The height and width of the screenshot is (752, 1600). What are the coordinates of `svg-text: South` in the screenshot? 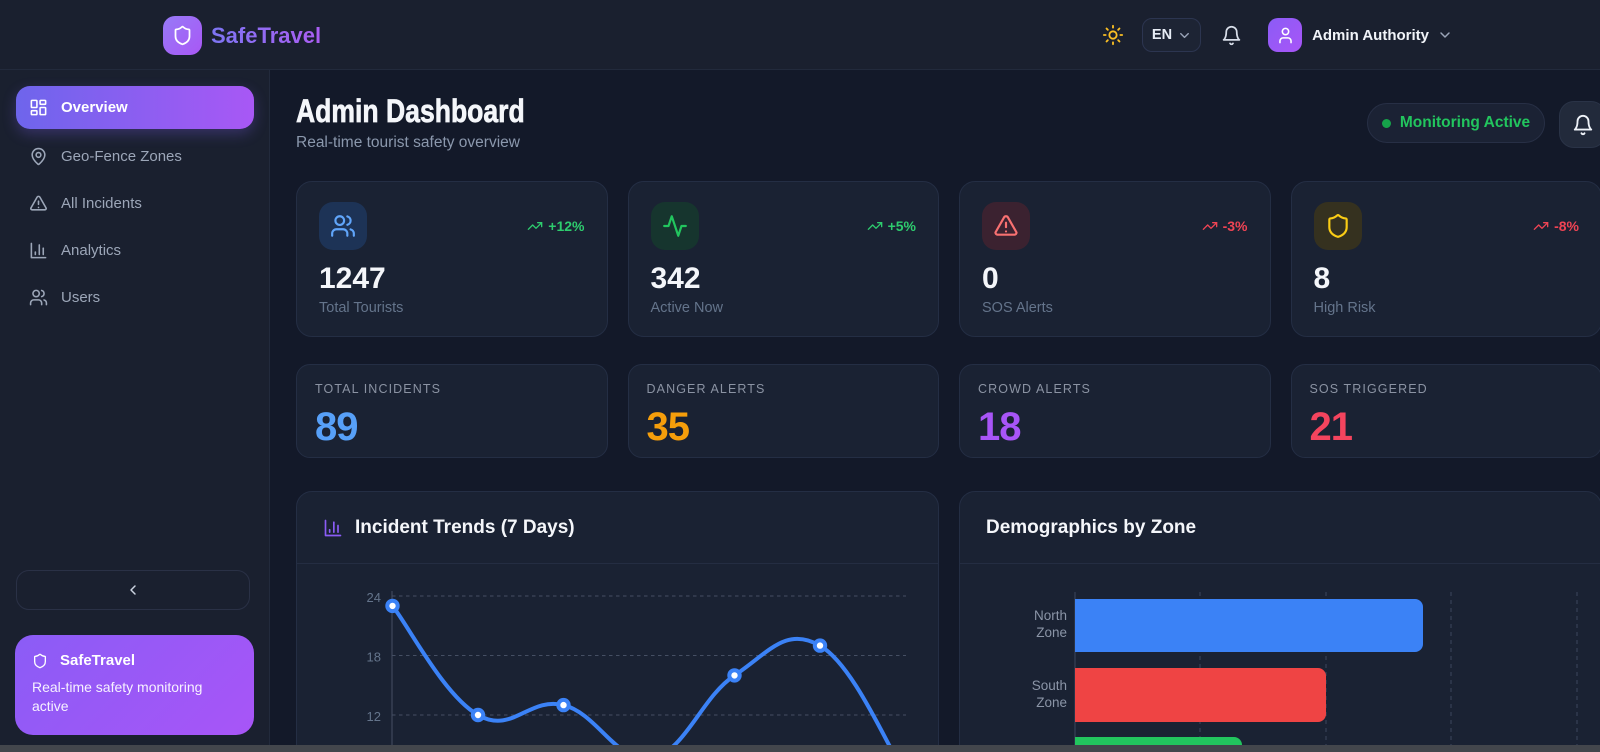 It's located at (1049, 685).